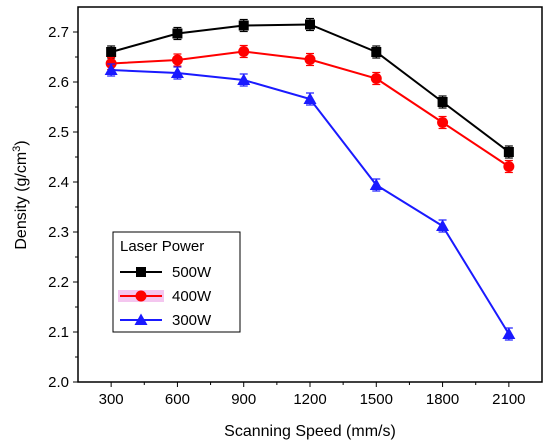 The image size is (550, 445). What do you see at coordinates (58, 382) in the screenshot?
I see `y-tick-label: 2.0` at bounding box center [58, 382].